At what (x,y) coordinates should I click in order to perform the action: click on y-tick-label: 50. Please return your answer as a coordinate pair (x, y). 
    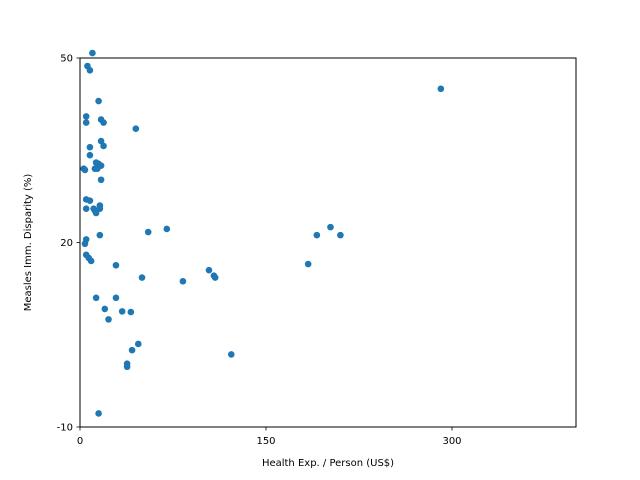
    Looking at the image, I should click on (66, 59).